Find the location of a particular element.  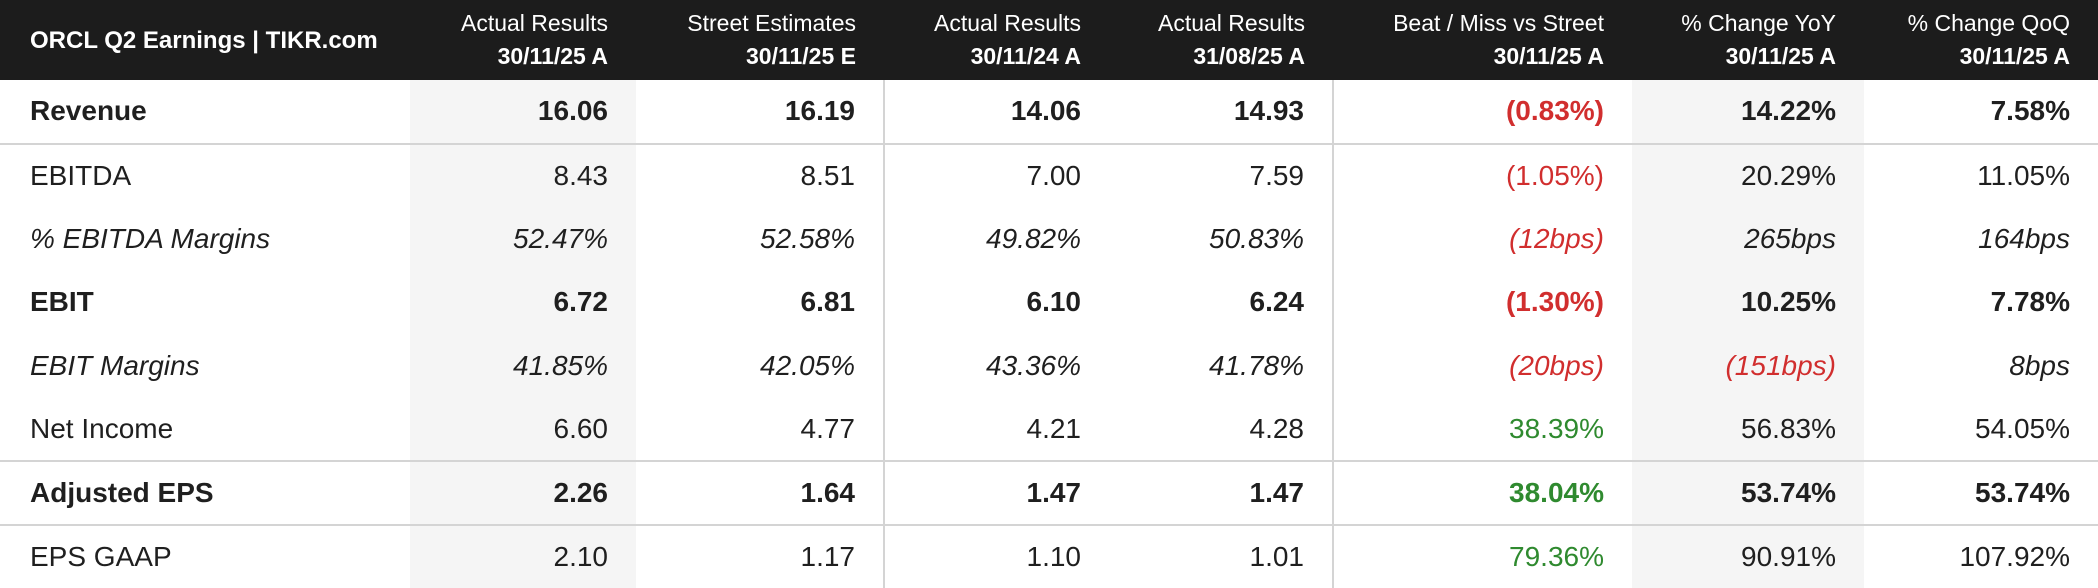

column-header: Actual Results 30/11/25 A is located at coordinates (523, 40).